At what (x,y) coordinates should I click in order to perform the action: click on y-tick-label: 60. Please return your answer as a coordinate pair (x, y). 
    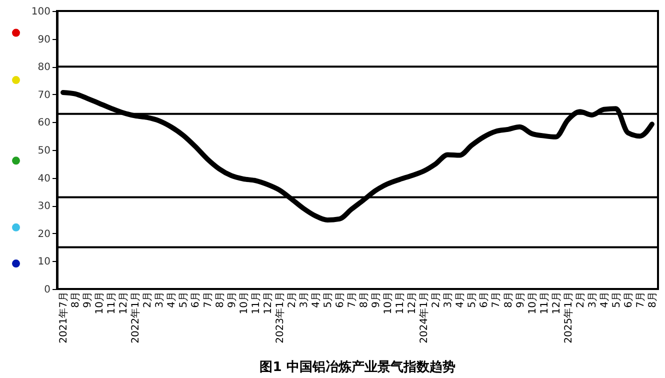
    Looking at the image, I should click on (44, 123).